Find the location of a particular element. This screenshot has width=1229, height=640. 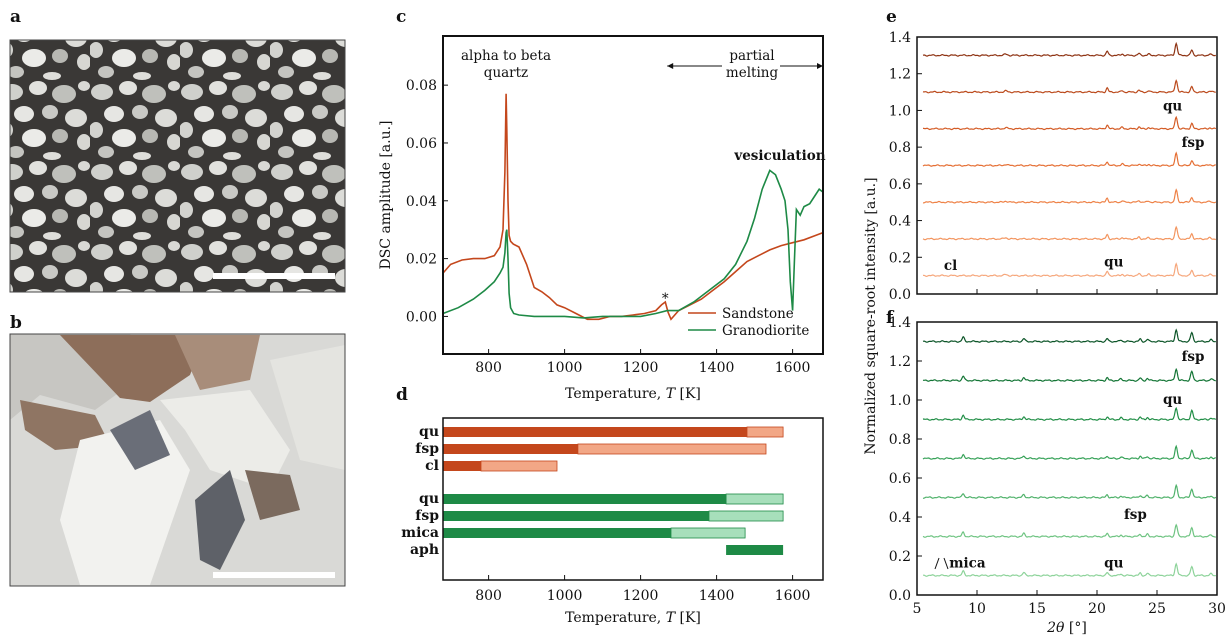

series-line-sandstone is located at coordinates (633, 207).